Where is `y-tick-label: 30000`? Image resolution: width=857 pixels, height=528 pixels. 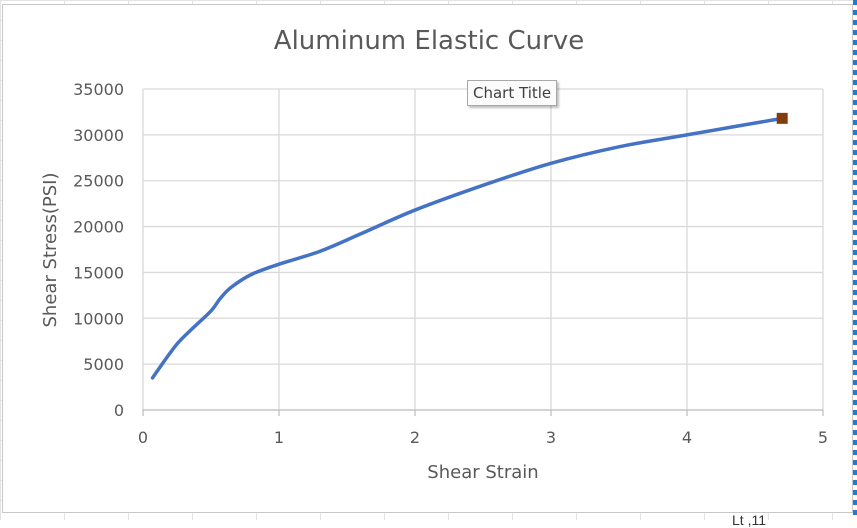 y-tick-label: 30000 is located at coordinates (98, 135).